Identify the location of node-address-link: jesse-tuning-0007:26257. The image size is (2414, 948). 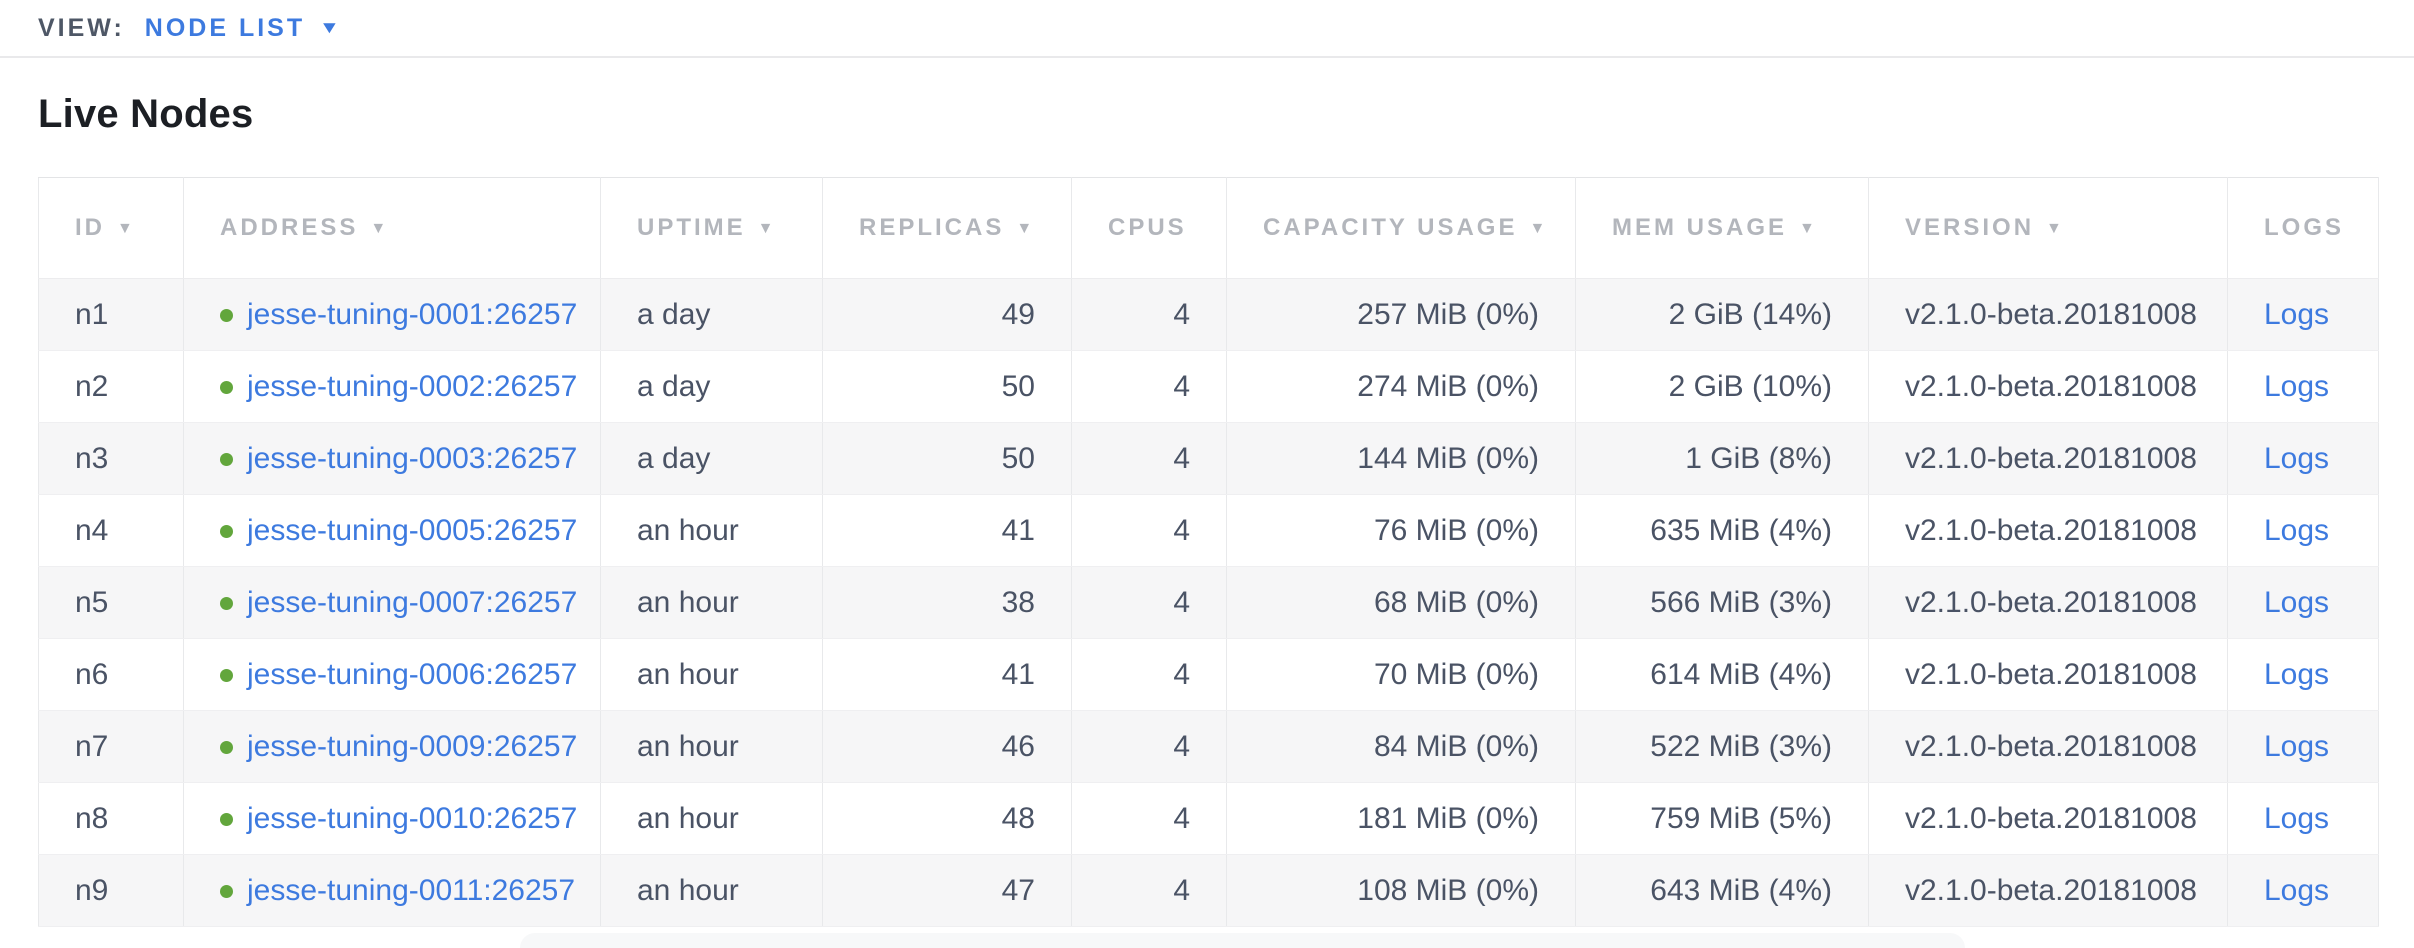
(412, 602).